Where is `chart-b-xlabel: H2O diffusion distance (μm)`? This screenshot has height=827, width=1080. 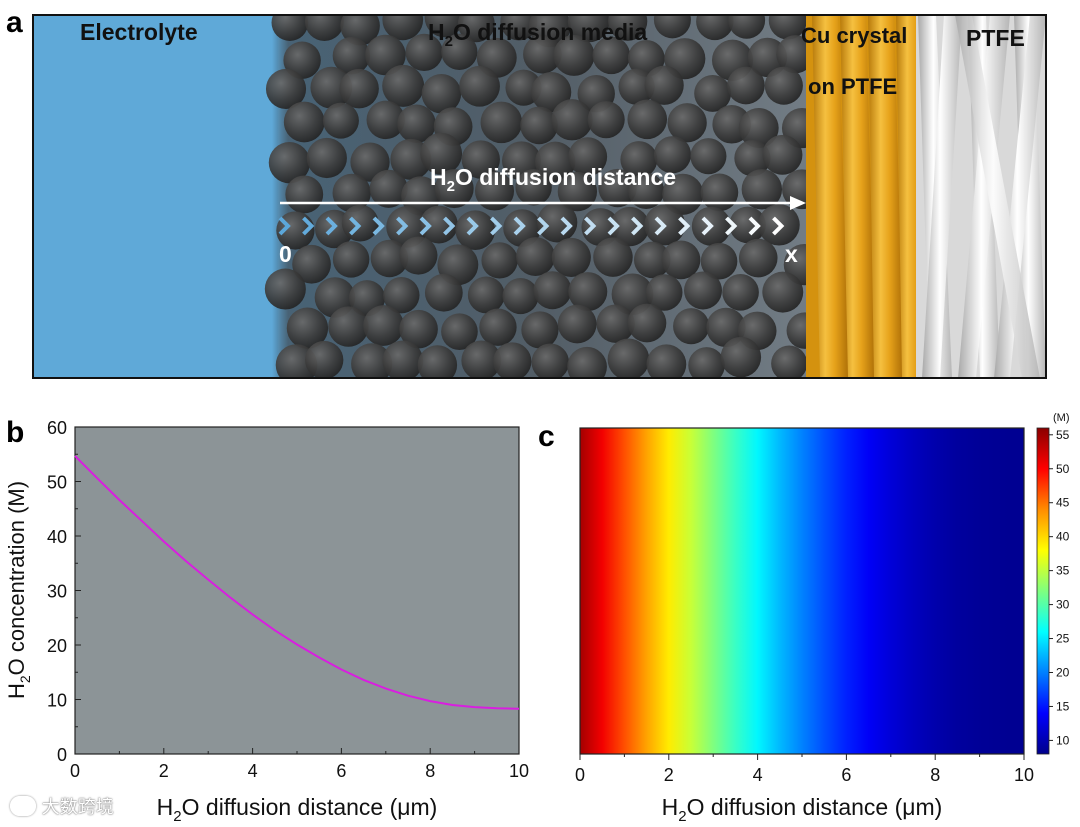
chart-b-xlabel: H2O diffusion distance (μm) is located at coordinates (297, 809).